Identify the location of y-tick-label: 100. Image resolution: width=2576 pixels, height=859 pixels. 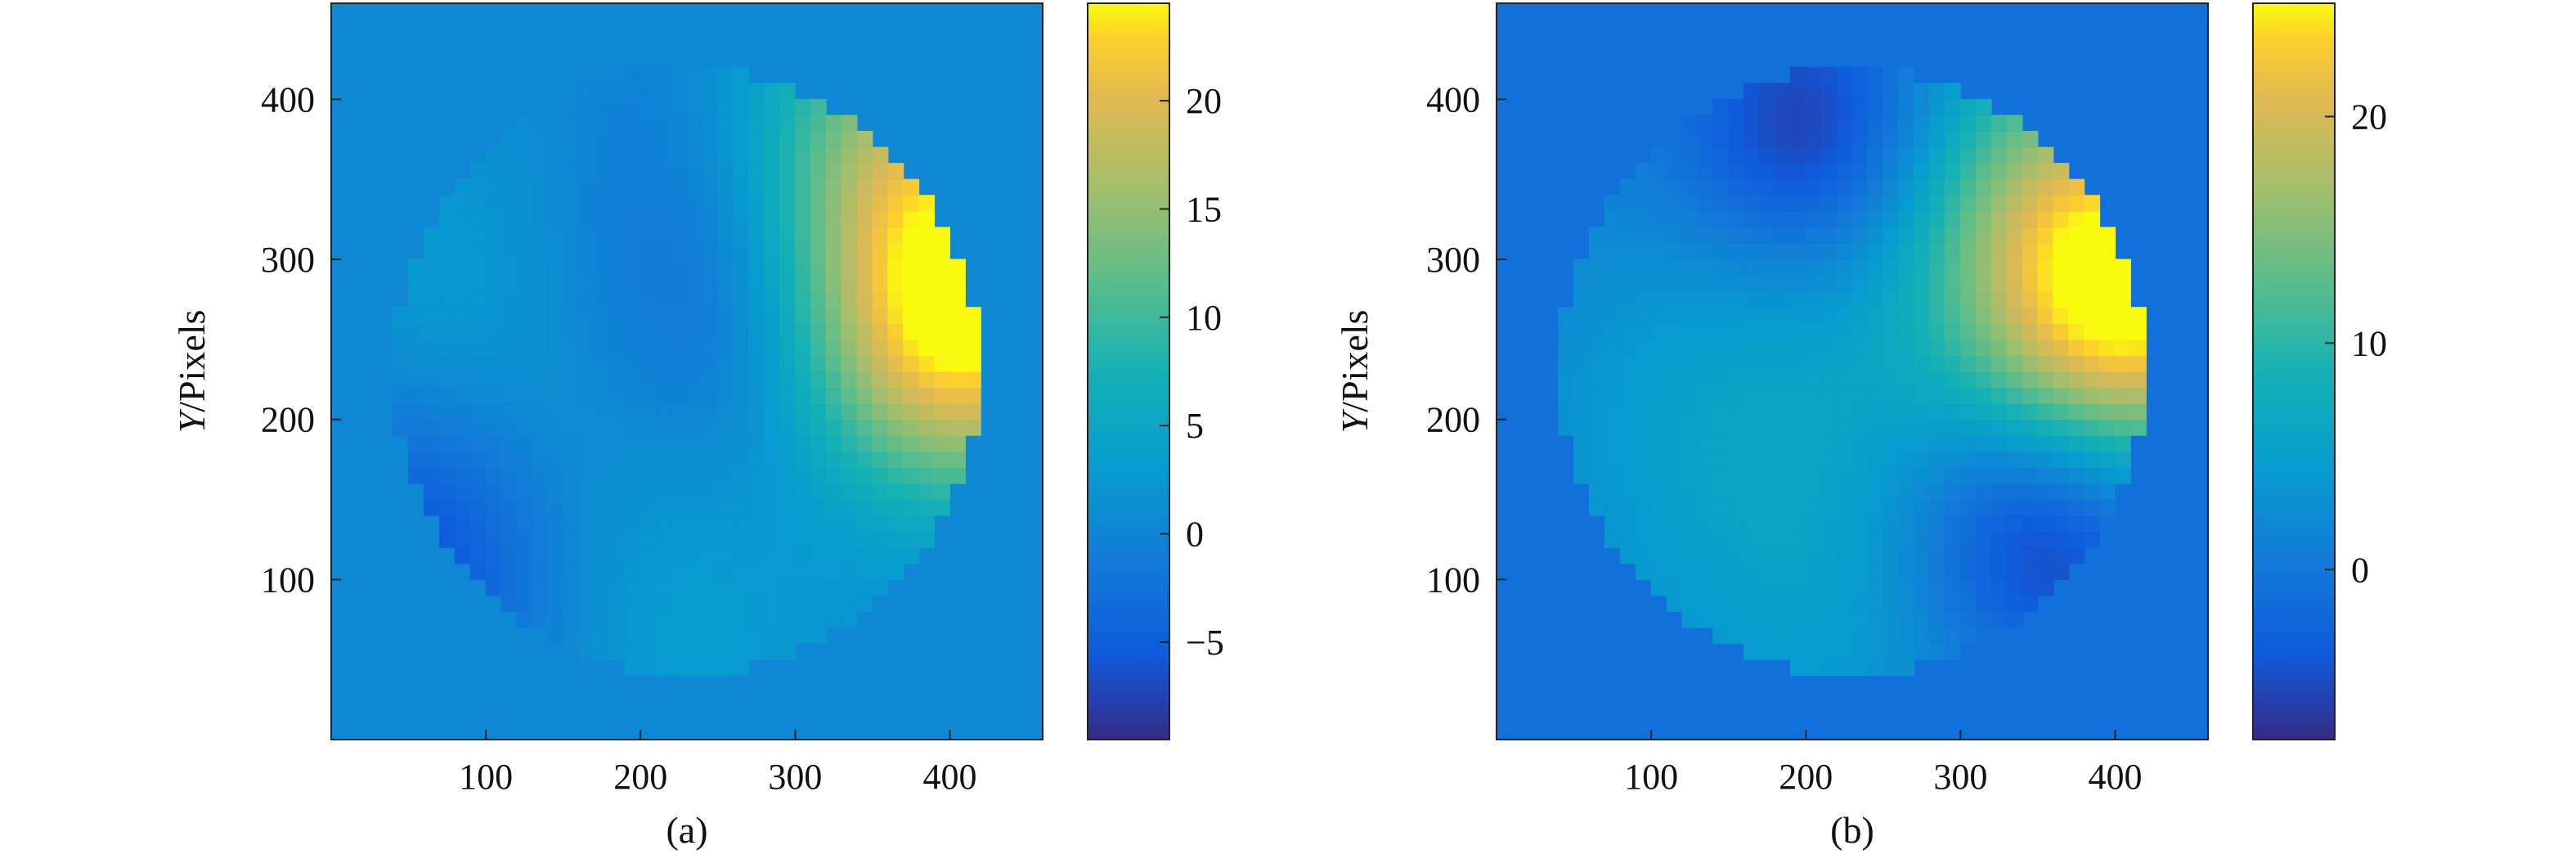
(1453, 580).